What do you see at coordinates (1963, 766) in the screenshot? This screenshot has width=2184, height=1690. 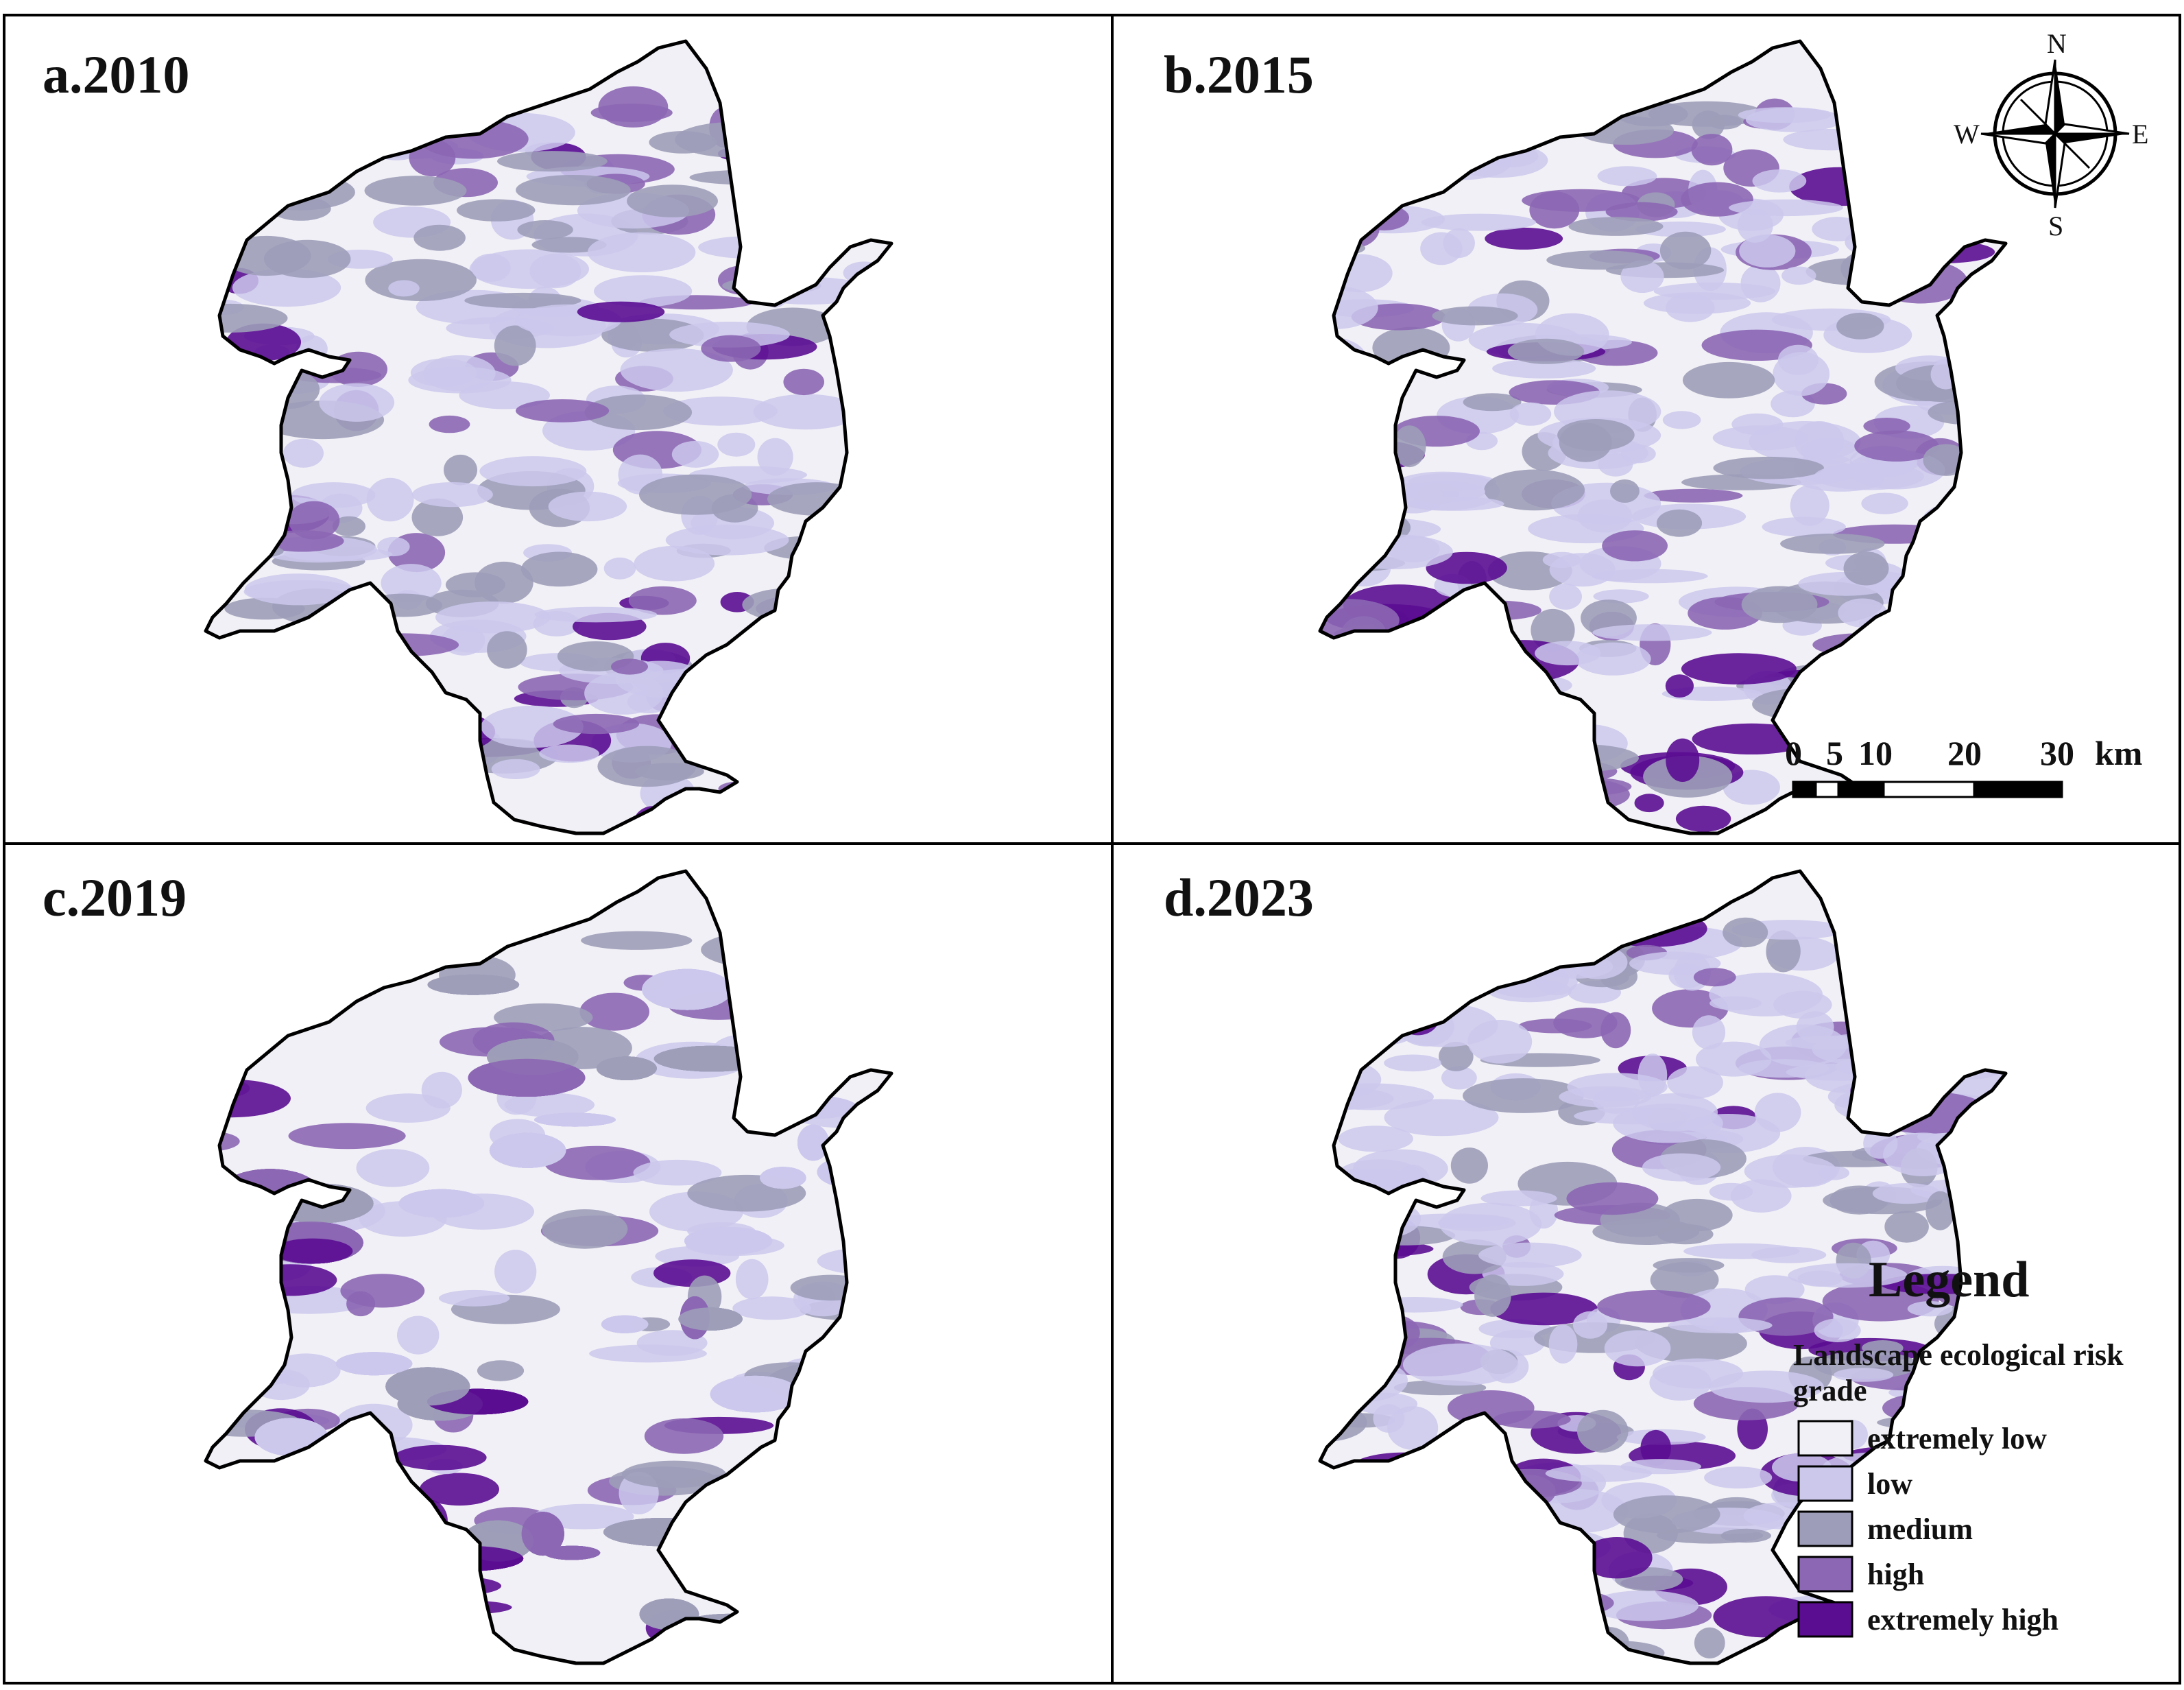 I see `scale-bar: 0 5 10 20 30 km` at bounding box center [1963, 766].